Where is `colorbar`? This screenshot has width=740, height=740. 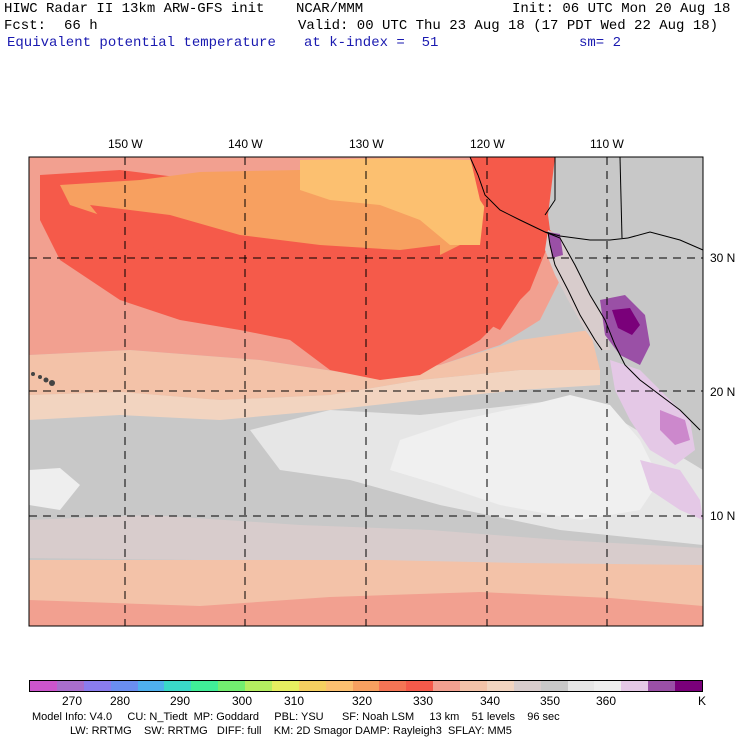 colorbar is located at coordinates (366, 686).